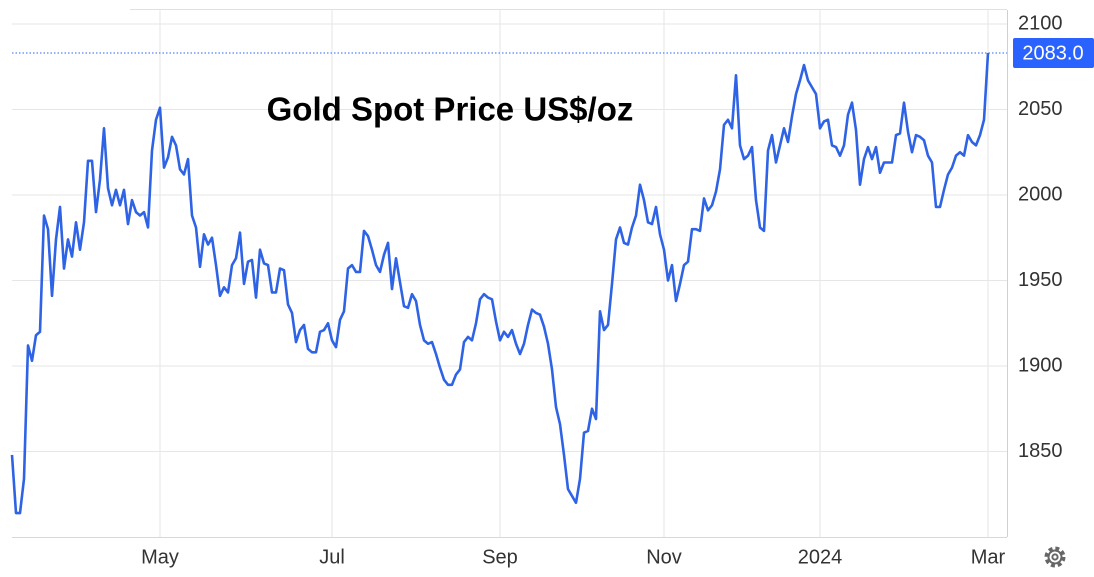 Image resolution: width=1094 pixels, height=577 pixels. What do you see at coordinates (1040, 280) in the screenshot?
I see `y-tick-label: 1950` at bounding box center [1040, 280].